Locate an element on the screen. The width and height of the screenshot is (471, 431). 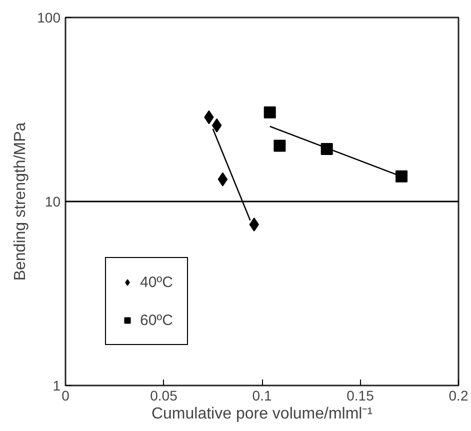
x-tick-label: 0 is located at coordinates (66, 396).